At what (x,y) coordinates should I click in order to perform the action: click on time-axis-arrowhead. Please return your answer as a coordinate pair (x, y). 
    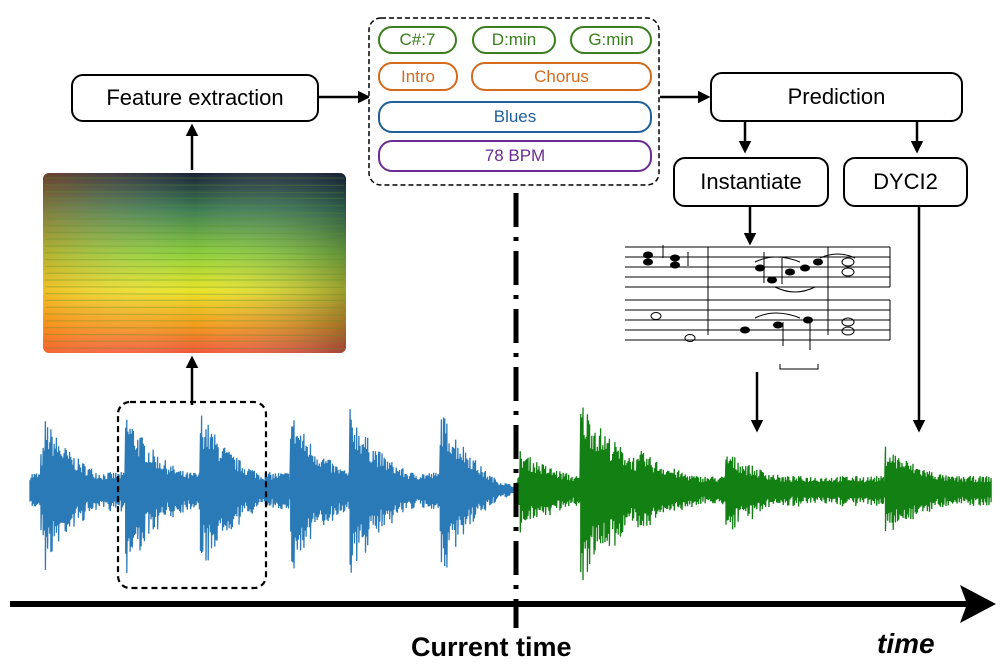
    Looking at the image, I should click on (978, 604).